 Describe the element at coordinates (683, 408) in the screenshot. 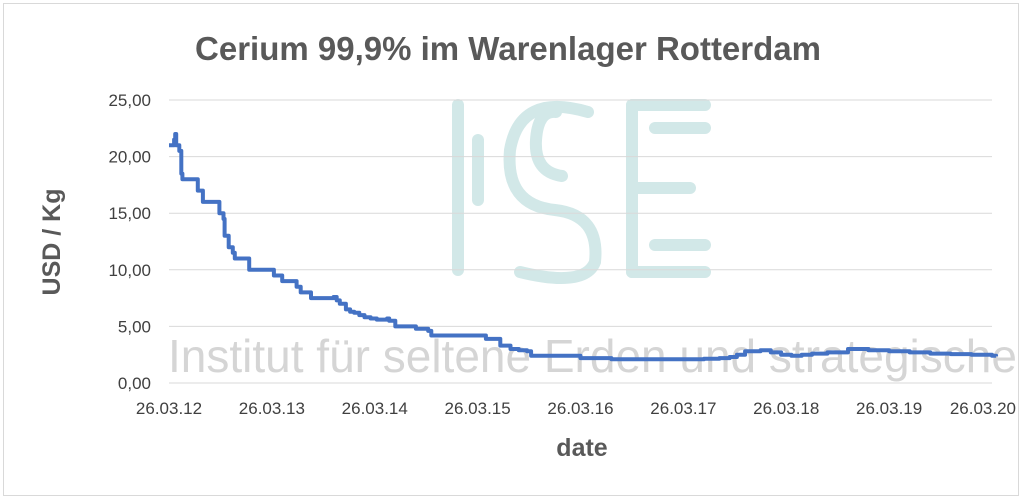

I see `x-tick-label: 26.03.17` at that location.